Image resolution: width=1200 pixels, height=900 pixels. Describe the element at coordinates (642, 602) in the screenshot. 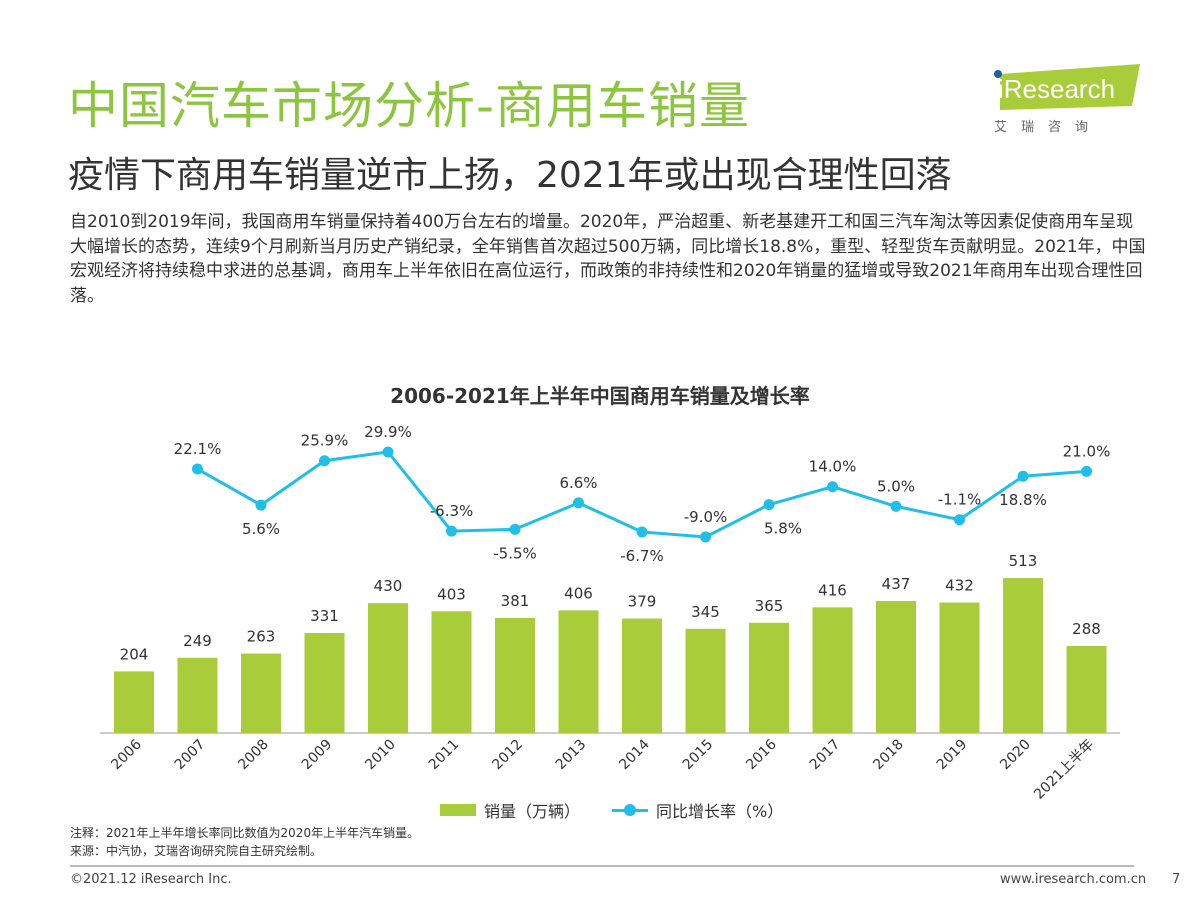

I see `bar-value-label: 379` at that location.